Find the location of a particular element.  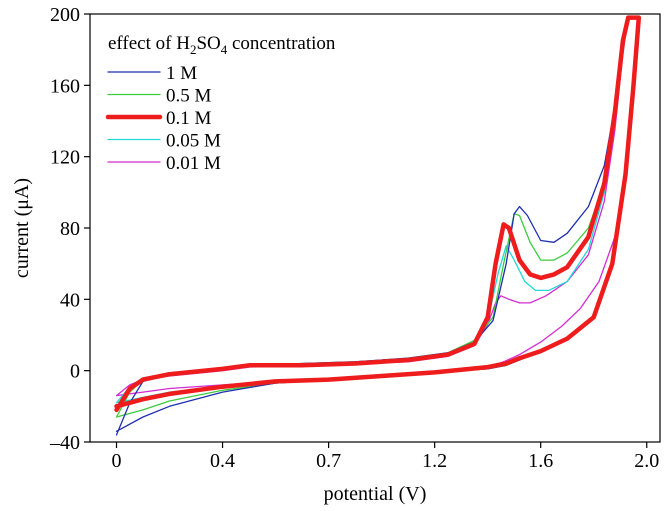

y-tick-label-3: 80 is located at coordinates (70, 229).